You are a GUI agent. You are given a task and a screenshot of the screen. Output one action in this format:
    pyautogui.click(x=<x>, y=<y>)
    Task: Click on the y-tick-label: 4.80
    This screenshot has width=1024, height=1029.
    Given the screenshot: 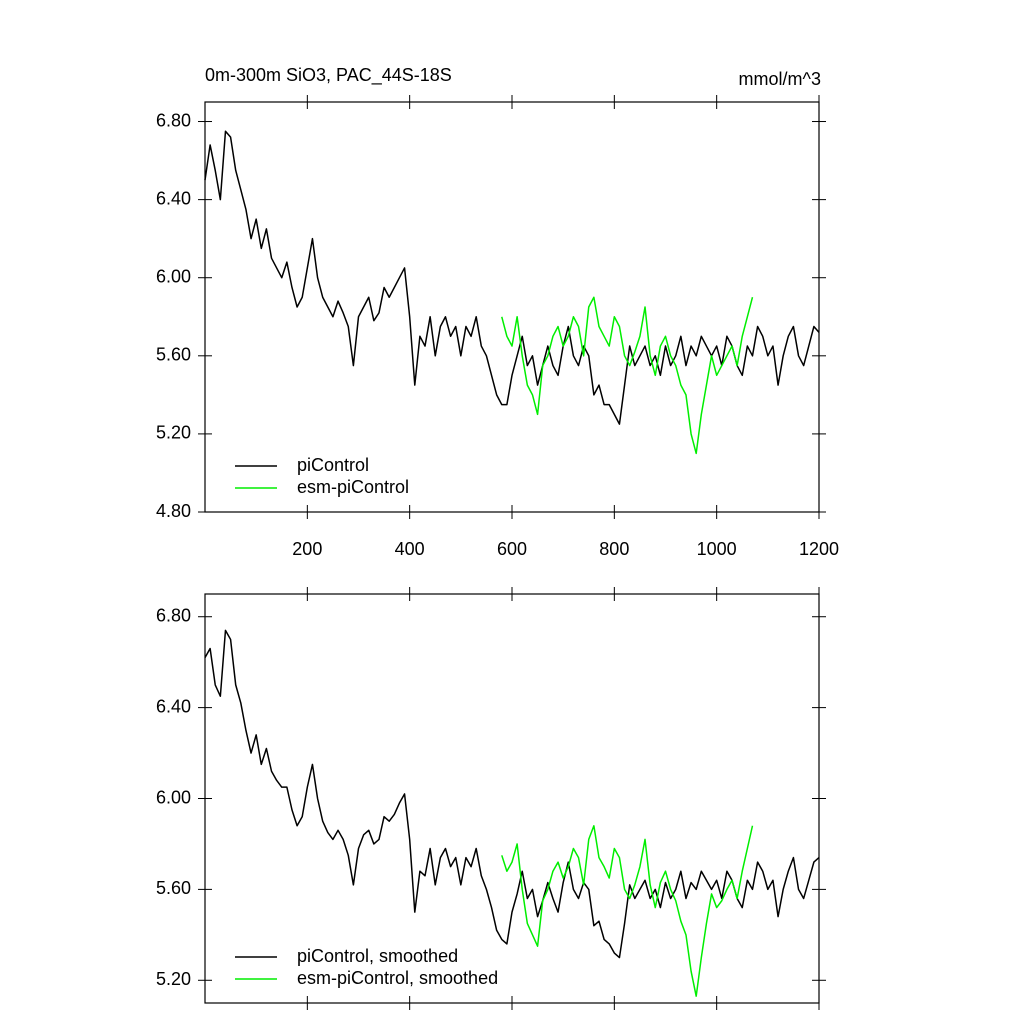 What is the action you would take?
    pyautogui.click(x=173, y=511)
    